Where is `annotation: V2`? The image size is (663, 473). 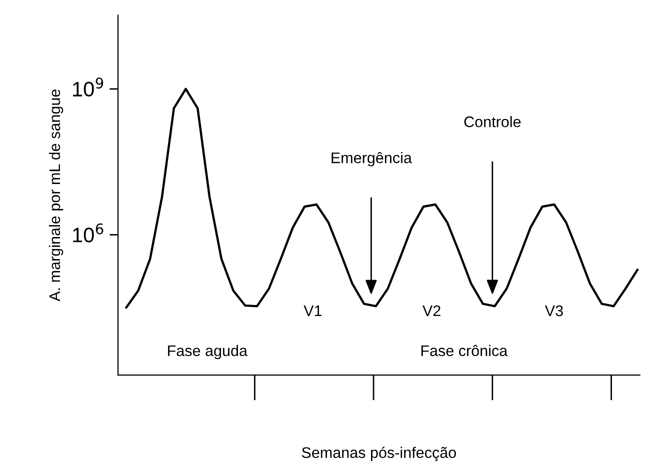
annotation: V2 is located at coordinates (431, 310).